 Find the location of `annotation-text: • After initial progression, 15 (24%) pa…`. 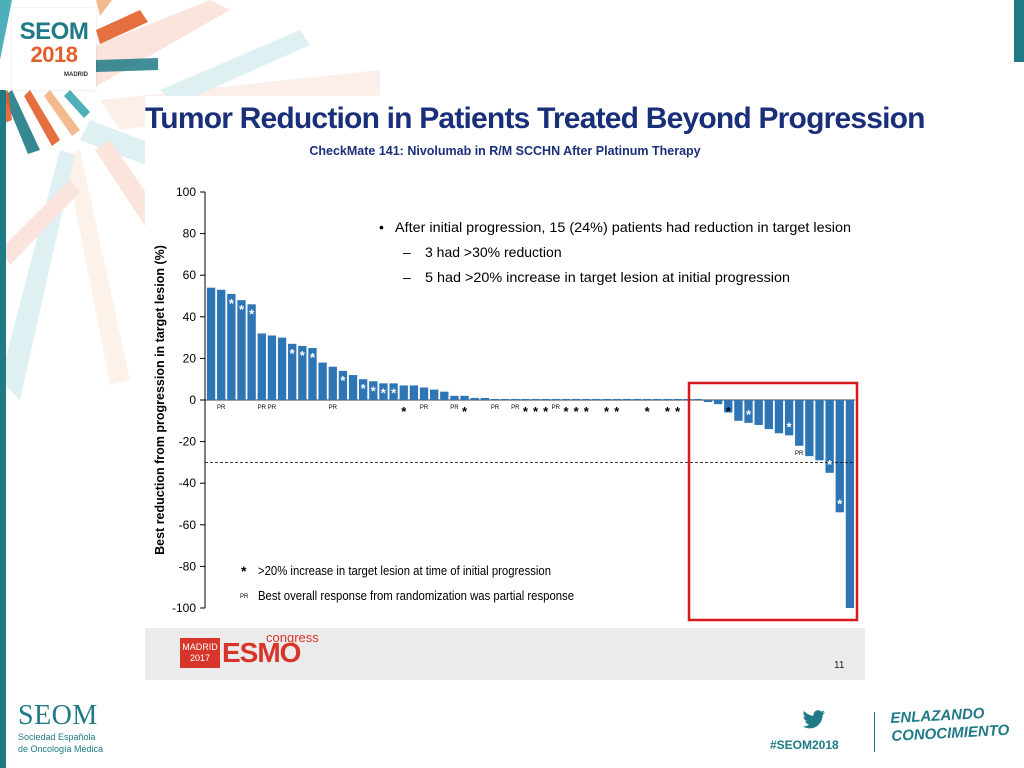

annotation-text: • After initial progression, 15 (24%) pa… is located at coordinates (615, 252).